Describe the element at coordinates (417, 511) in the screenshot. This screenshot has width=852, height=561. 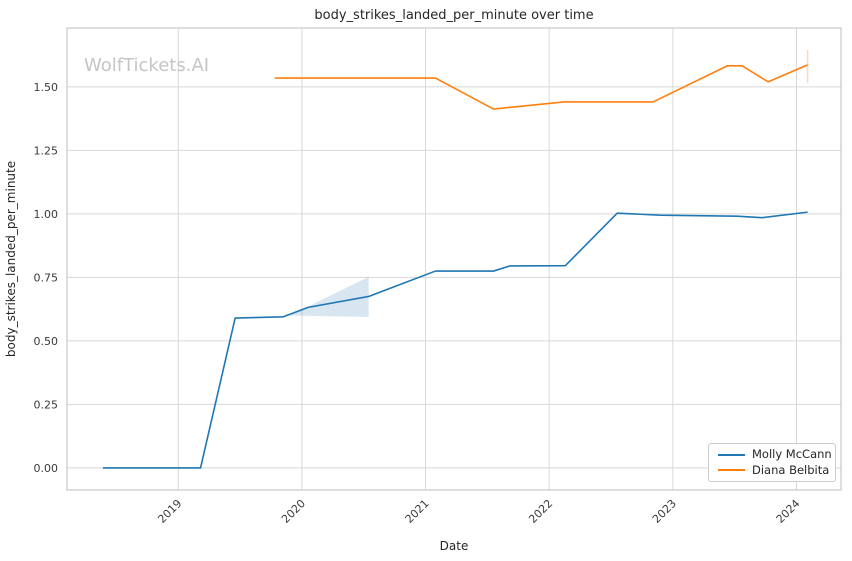
I see `x-tick-label: 2021` at that location.